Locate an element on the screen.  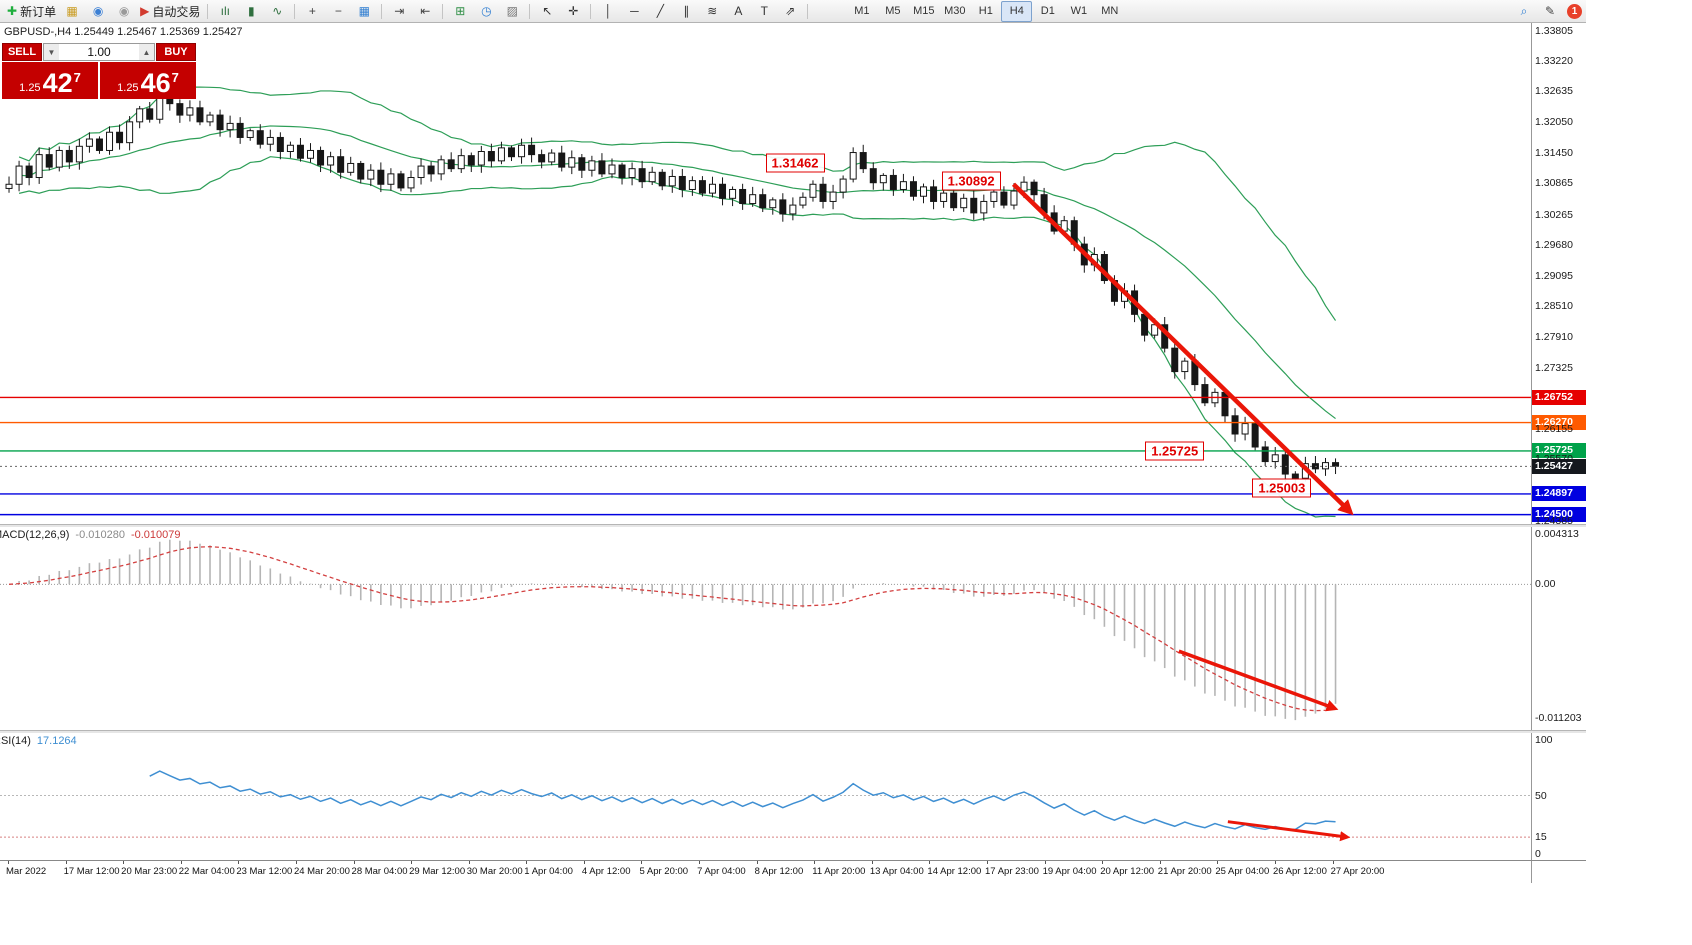
label-button: T is located at coordinates (764, 11).